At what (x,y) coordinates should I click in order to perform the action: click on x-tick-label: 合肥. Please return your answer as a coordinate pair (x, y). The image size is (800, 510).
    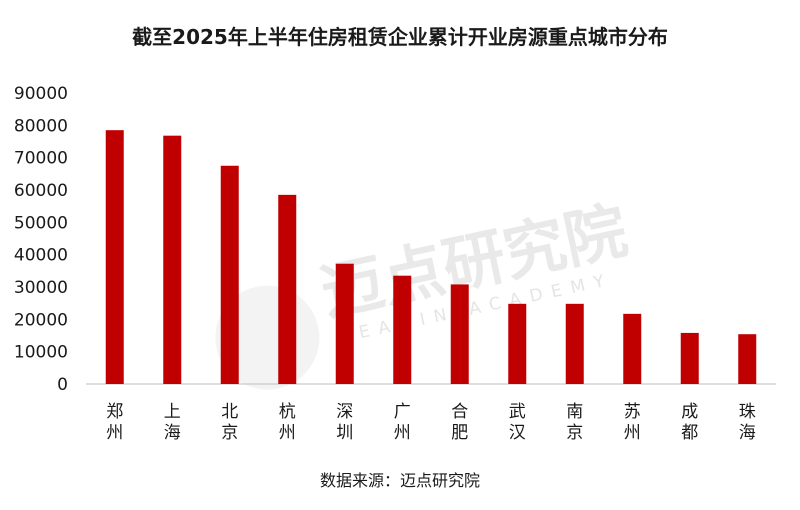
    Looking at the image, I should click on (459, 422).